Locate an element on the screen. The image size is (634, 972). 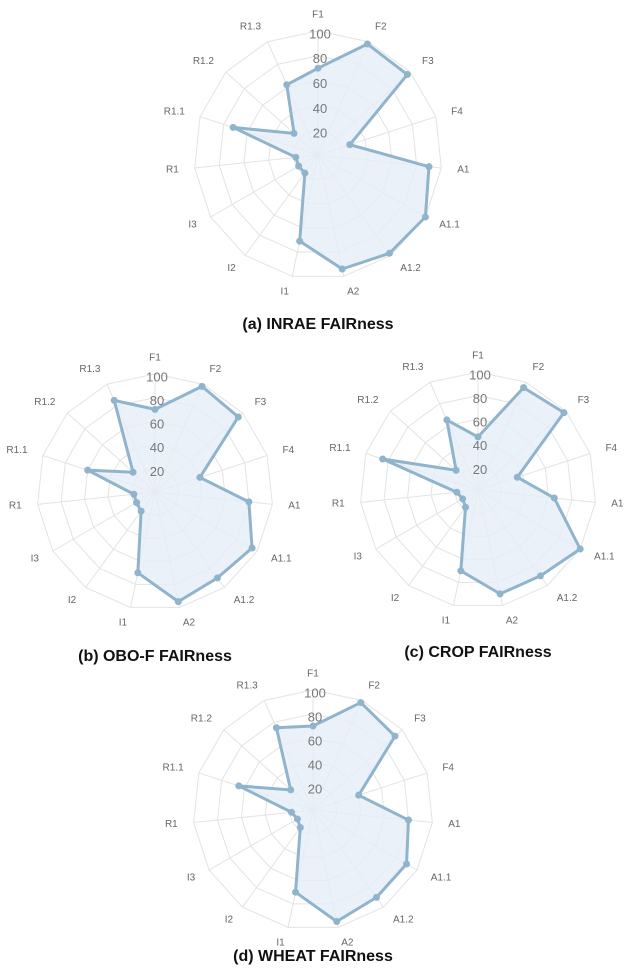
chart-caption: (b) OBO-F FAIRness is located at coordinates (155, 656).